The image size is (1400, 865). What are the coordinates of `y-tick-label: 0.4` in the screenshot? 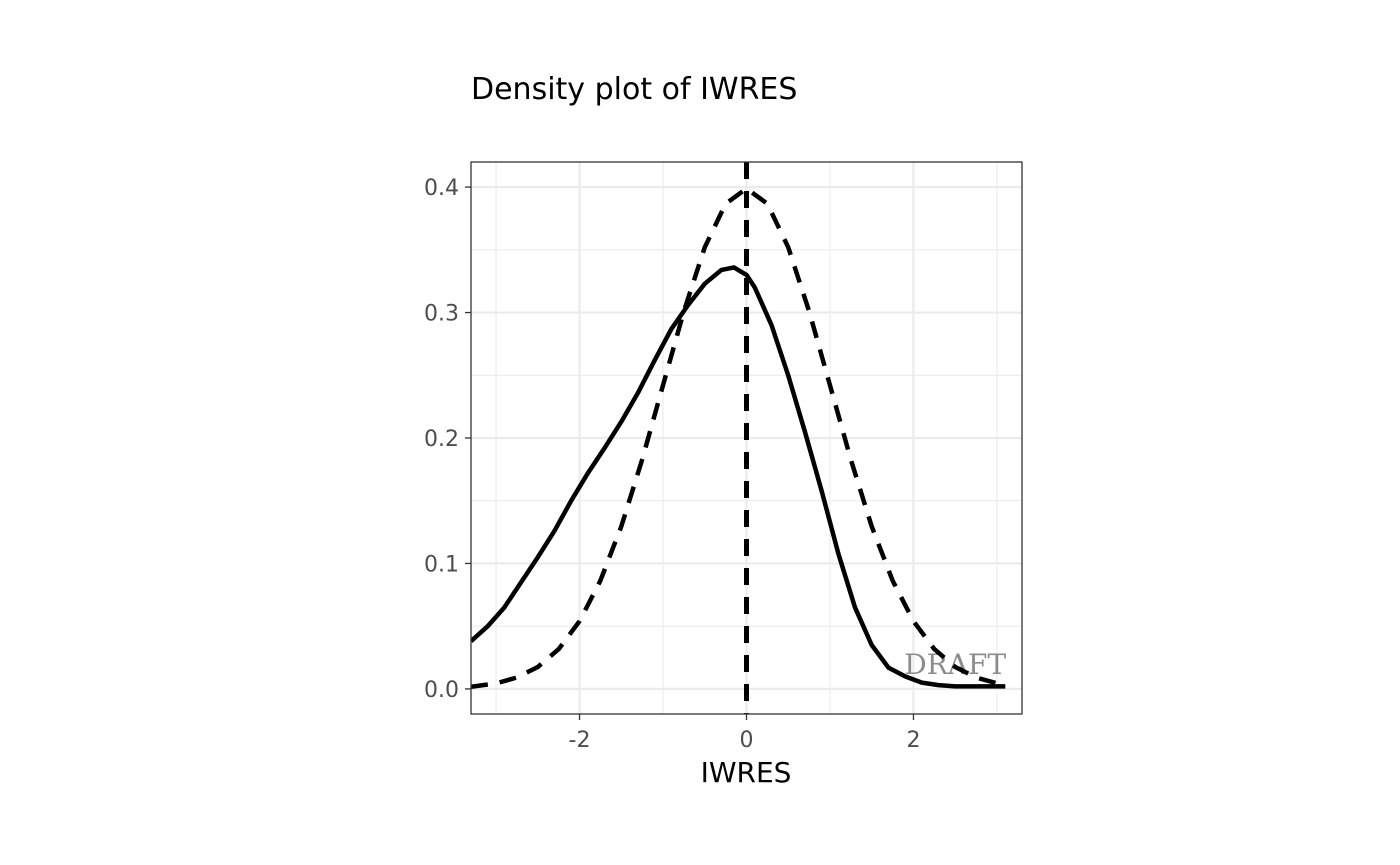 It's located at (441, 188).